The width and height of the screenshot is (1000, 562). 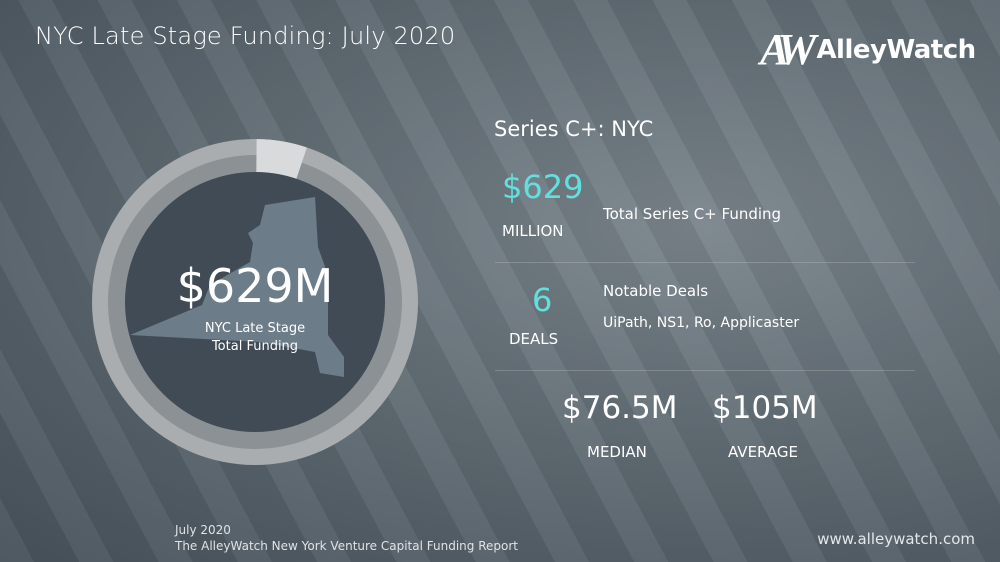 What do you see at coordinates (254, 346) in the screenshot?
I see `donut-label-line2: Total Funding` at bounding box center [254, 346].